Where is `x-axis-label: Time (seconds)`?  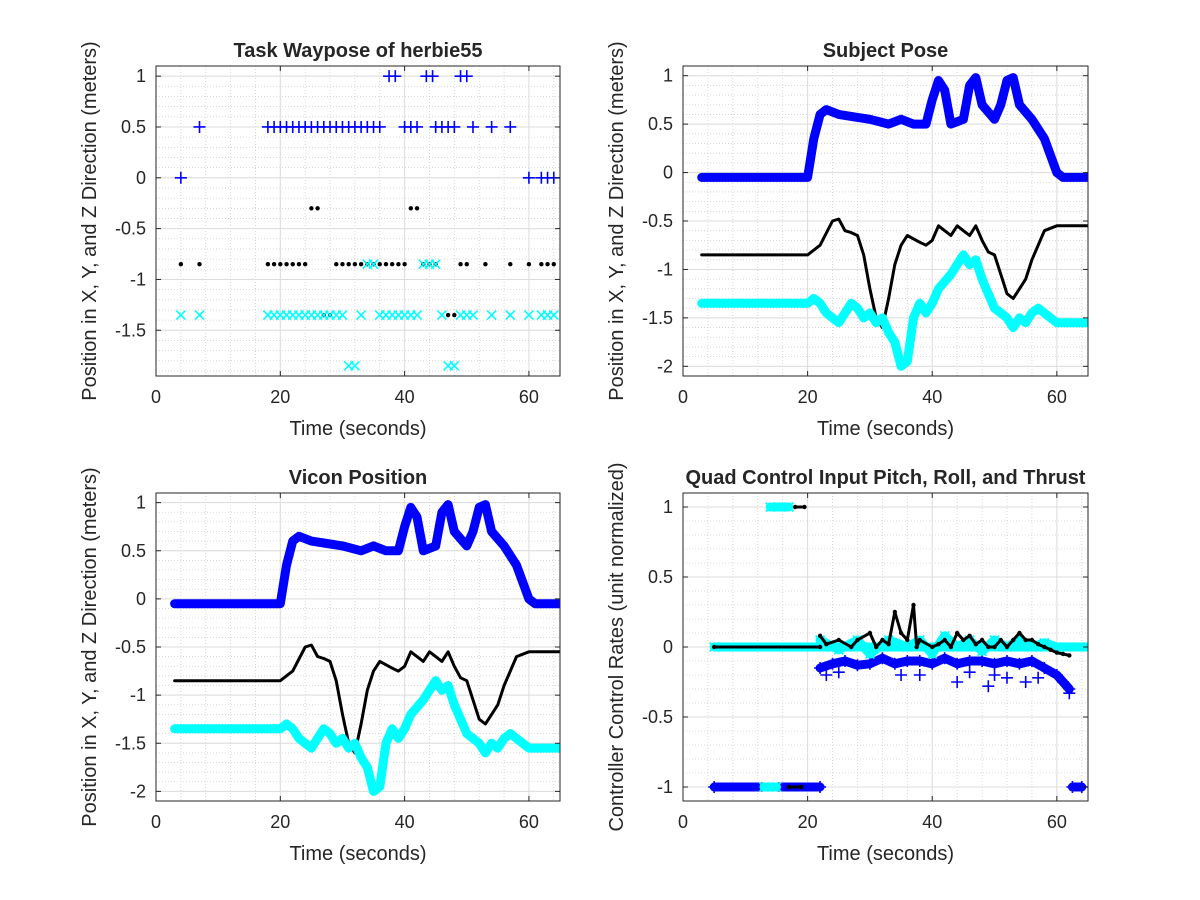 x-axis-label: Time (seconds) is located at coordinates (885, 429).